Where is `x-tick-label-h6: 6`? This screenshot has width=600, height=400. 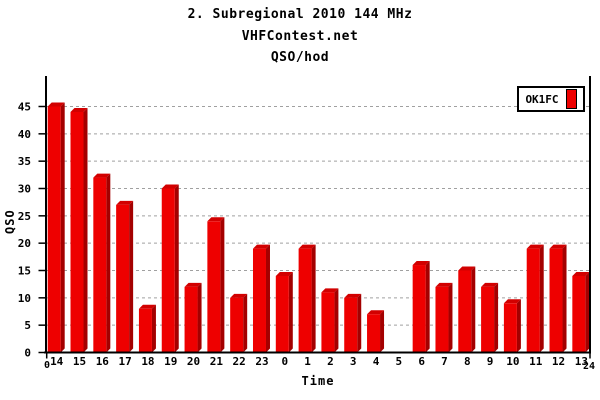
x-tick-label-h6: 6 is located at coordinates (421, 361).